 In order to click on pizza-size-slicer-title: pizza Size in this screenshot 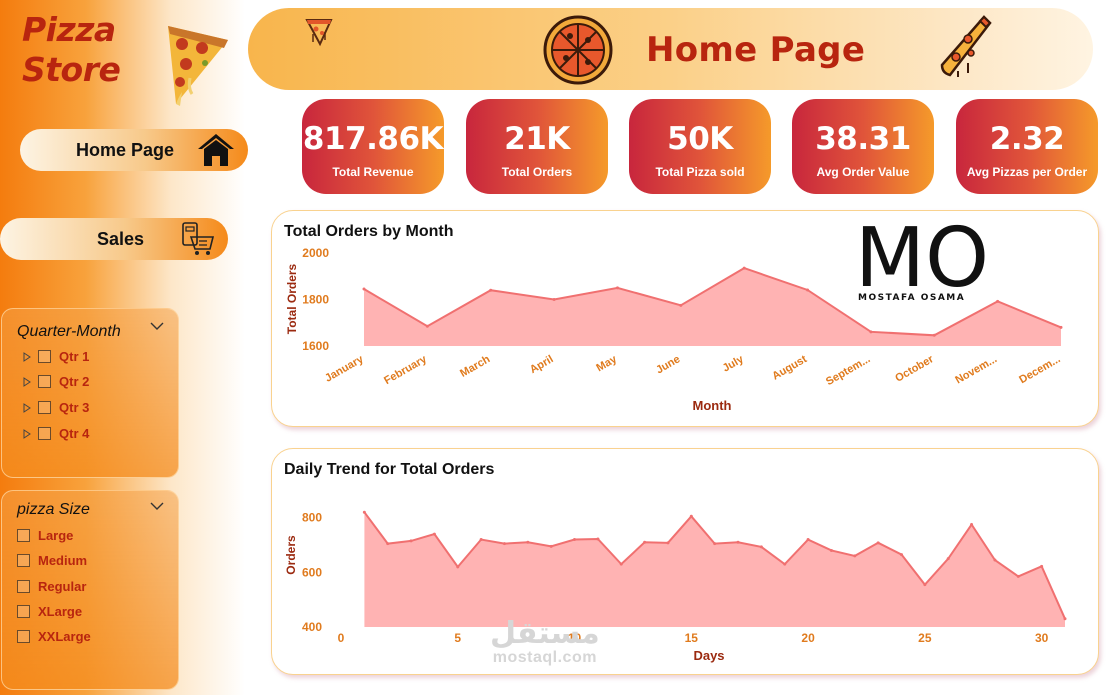, I will do `click(53, 509)`.